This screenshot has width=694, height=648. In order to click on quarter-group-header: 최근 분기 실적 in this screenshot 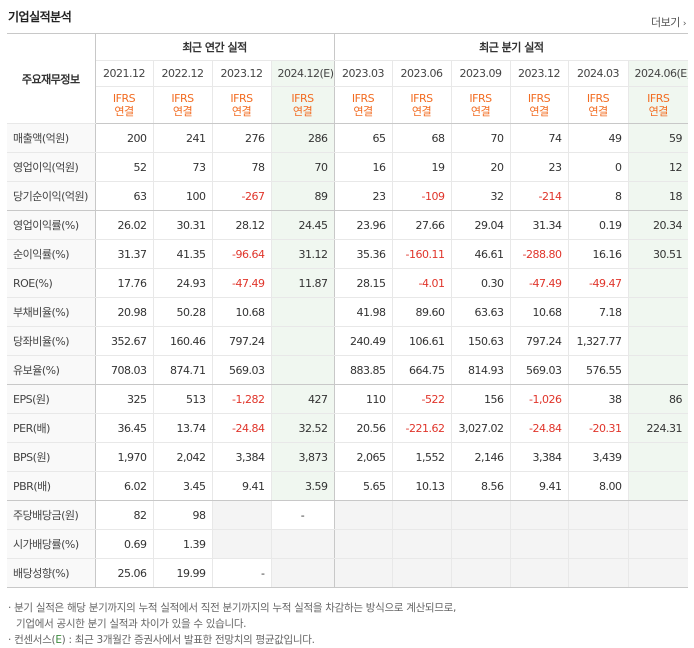, I will do `click(511, 47)`.